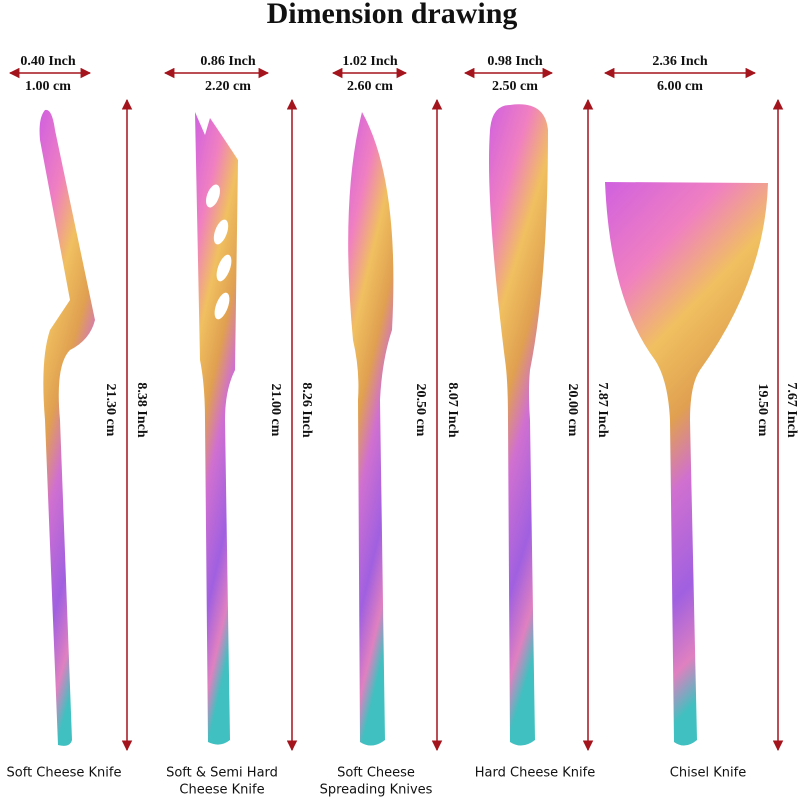 The image size is (800, 800). What do you see at coordinates (275, 410) in the screenshot?
I see `length-cm: 21.00 cm` at bounding box center [275, 410].